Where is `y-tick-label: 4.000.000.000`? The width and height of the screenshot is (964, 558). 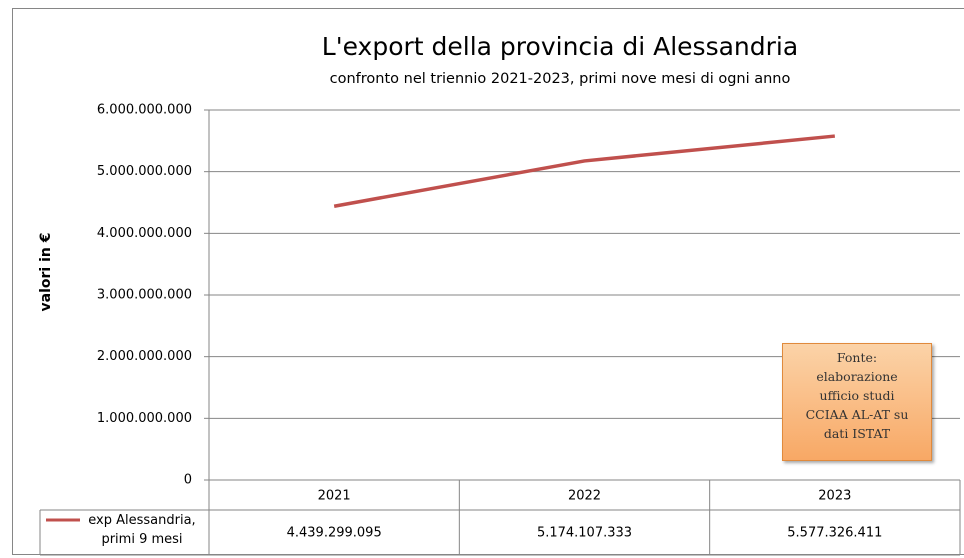 y-tick-label: 4.000.000.000 is located at coordinates (144, 233).